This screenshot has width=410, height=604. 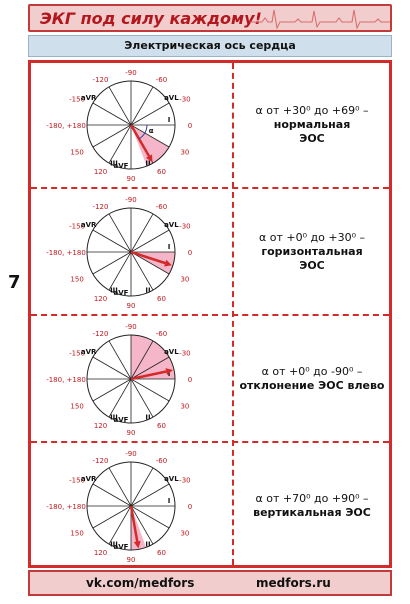 I want to click on alpha-label: α, so click(x=151, y=131).